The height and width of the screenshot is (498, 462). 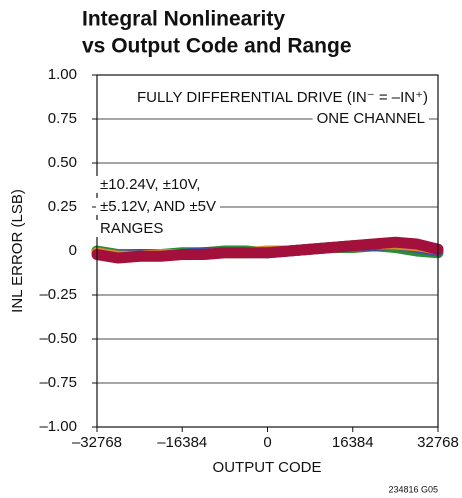 I want to click on x-tick-label: 32768, so click(x=438, y=442).